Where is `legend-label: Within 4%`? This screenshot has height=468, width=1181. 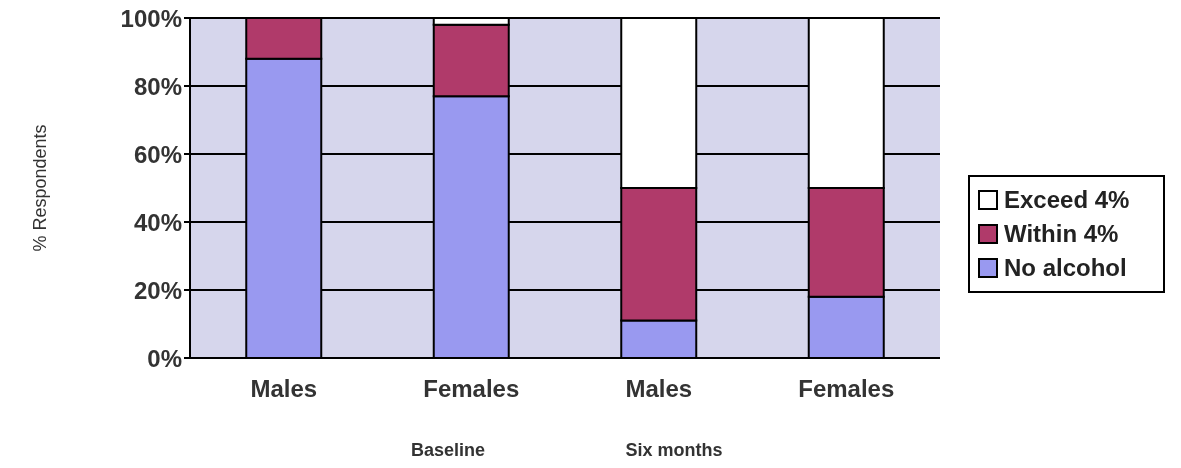
legend-label: Within 4% is located at coordinates (1061, 234).